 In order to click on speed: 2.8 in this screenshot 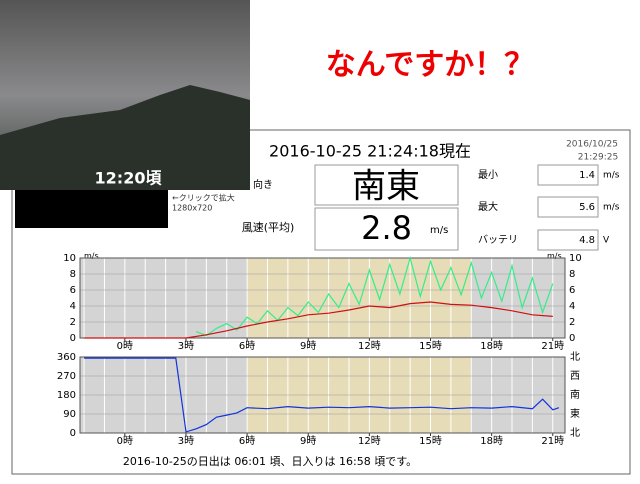, I will do `click(386, 228)`.